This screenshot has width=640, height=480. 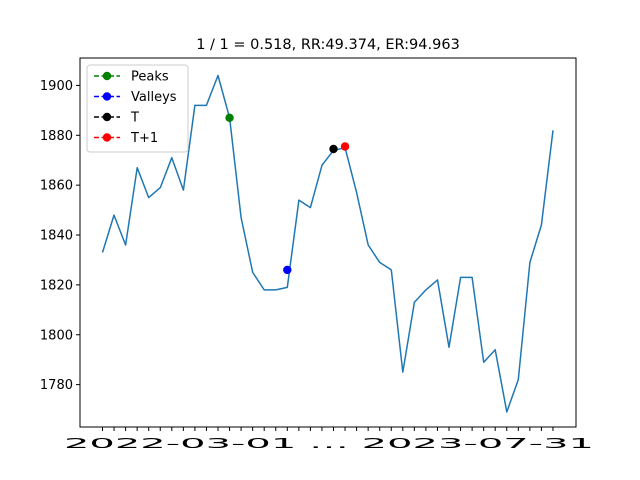 What do you see at coordinates (287, 270) in the screenshot?
I see `marker-valleys` at bounding box center [287, 270].